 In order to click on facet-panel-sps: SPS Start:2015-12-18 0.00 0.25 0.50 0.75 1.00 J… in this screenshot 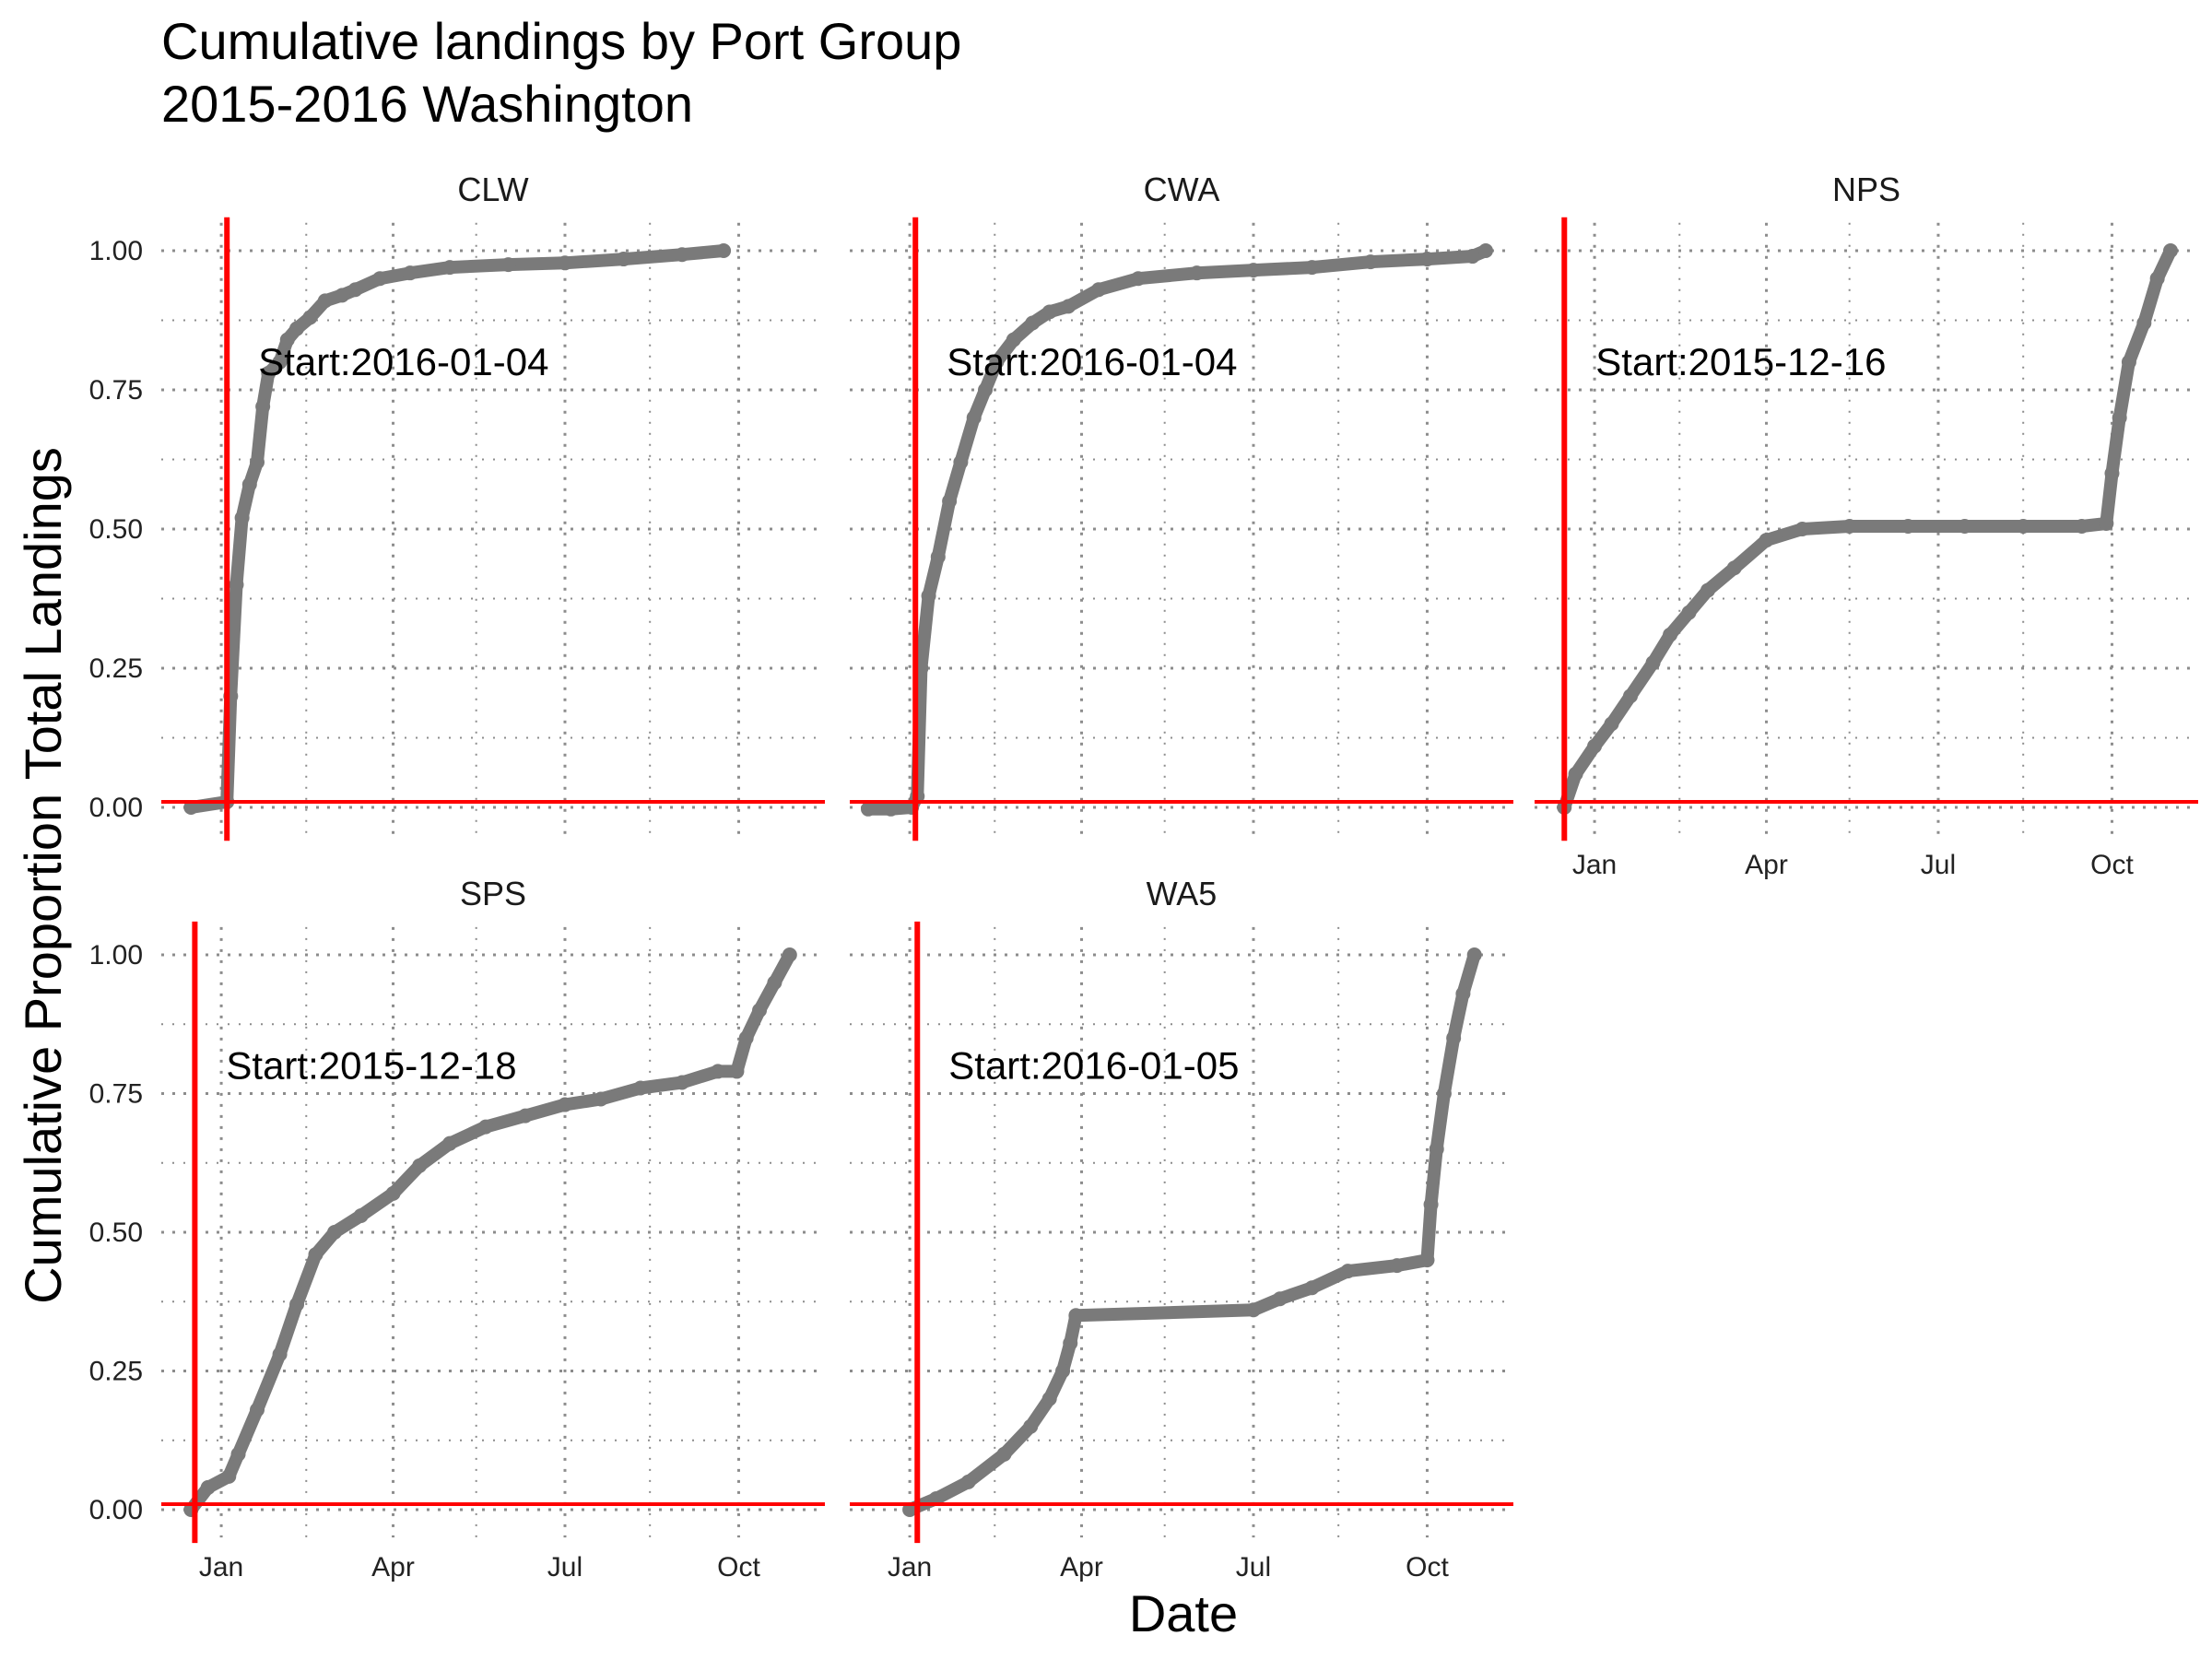, I will do `click(457, 1229)`.